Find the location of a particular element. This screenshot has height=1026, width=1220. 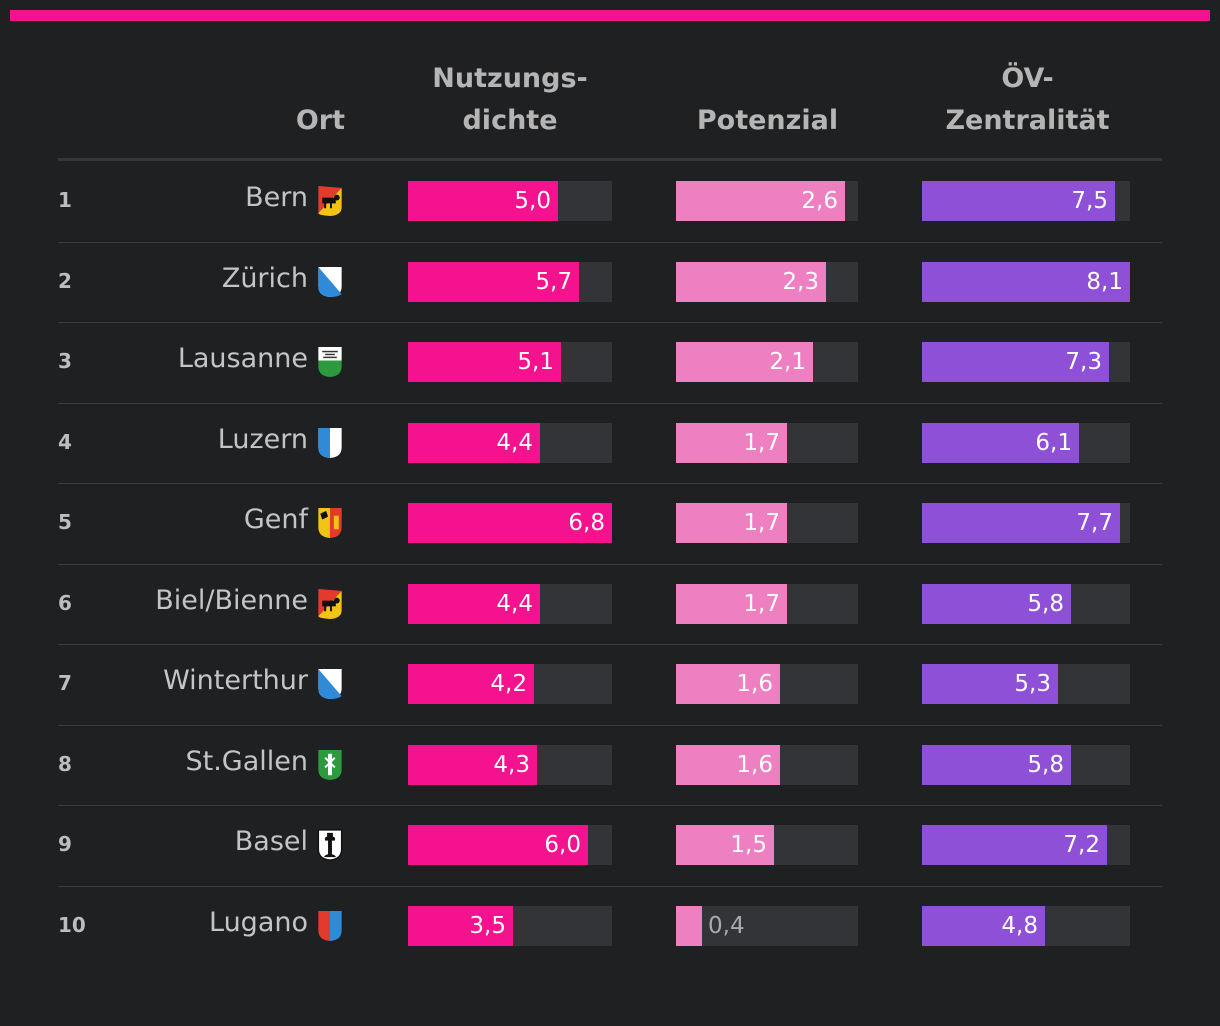

city-name: Lugano is located at coordinates (258, 922).